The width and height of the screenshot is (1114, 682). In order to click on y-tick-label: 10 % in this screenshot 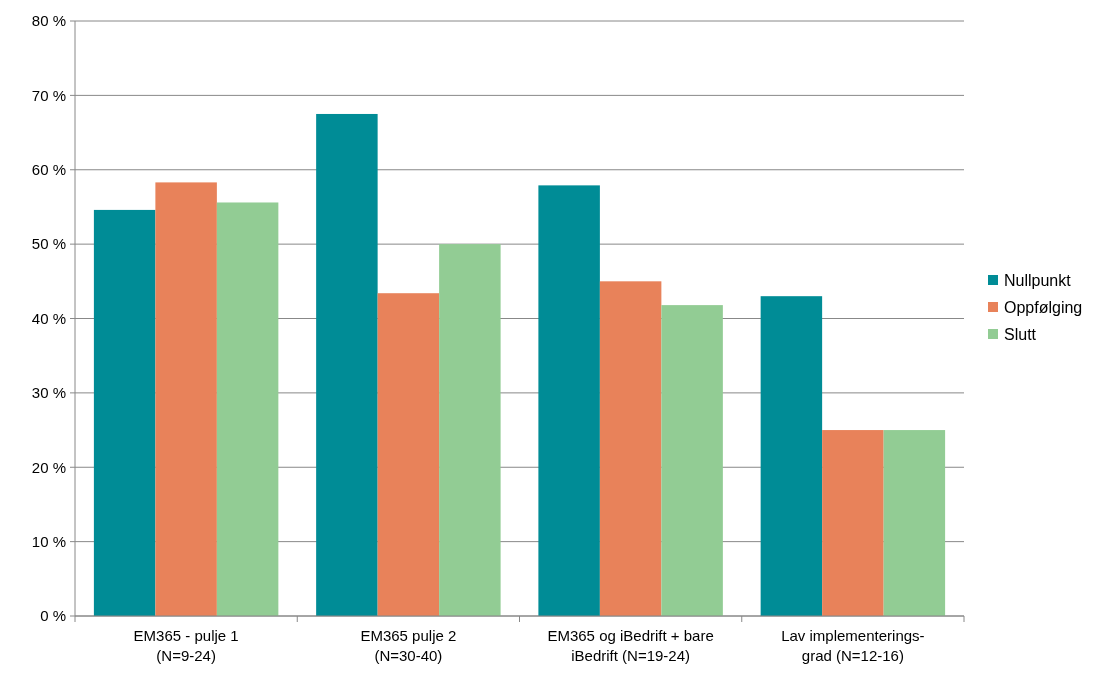, I will do `click(48, 541)`.